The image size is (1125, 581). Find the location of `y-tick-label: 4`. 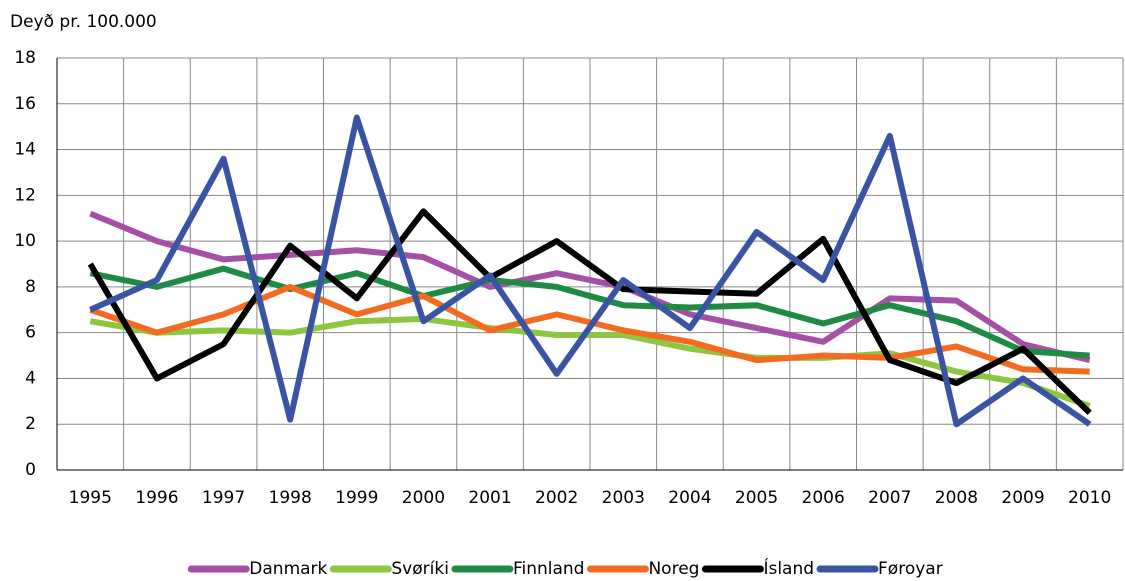

y-tick-label: 4 is located at coordinates (30, 378).